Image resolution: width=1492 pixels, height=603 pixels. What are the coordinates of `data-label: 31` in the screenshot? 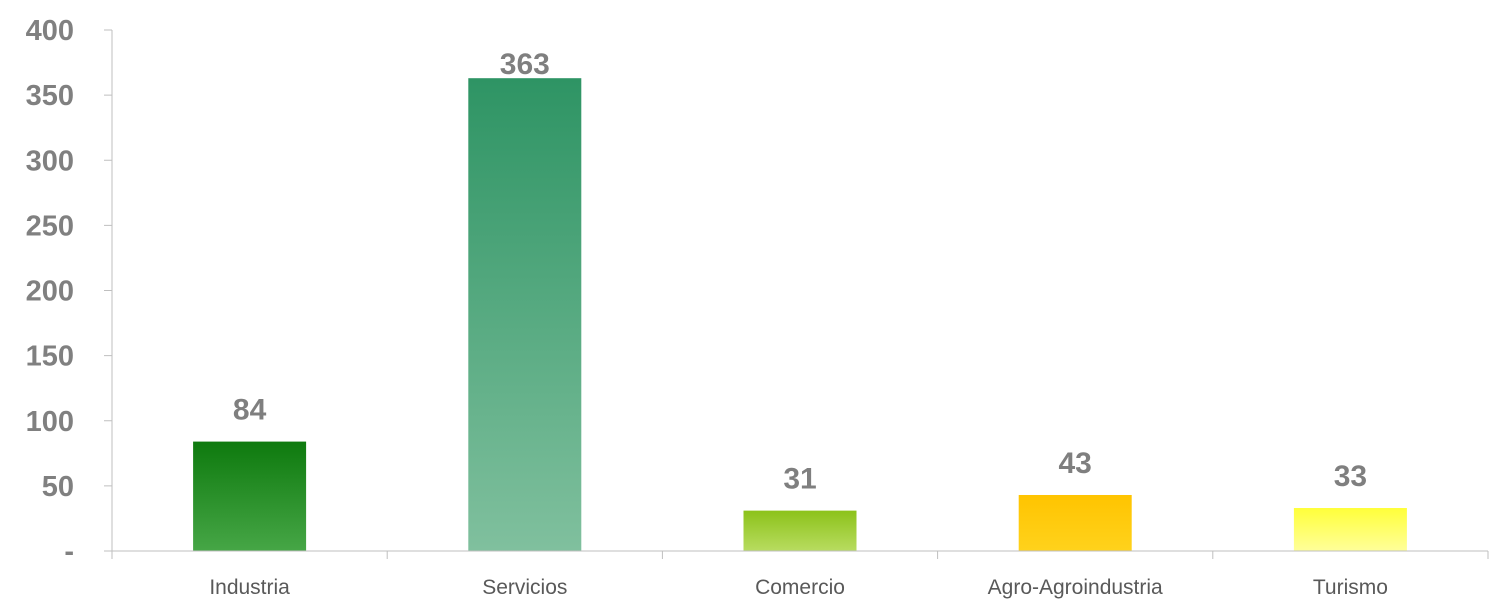 It's located at (799, 479).